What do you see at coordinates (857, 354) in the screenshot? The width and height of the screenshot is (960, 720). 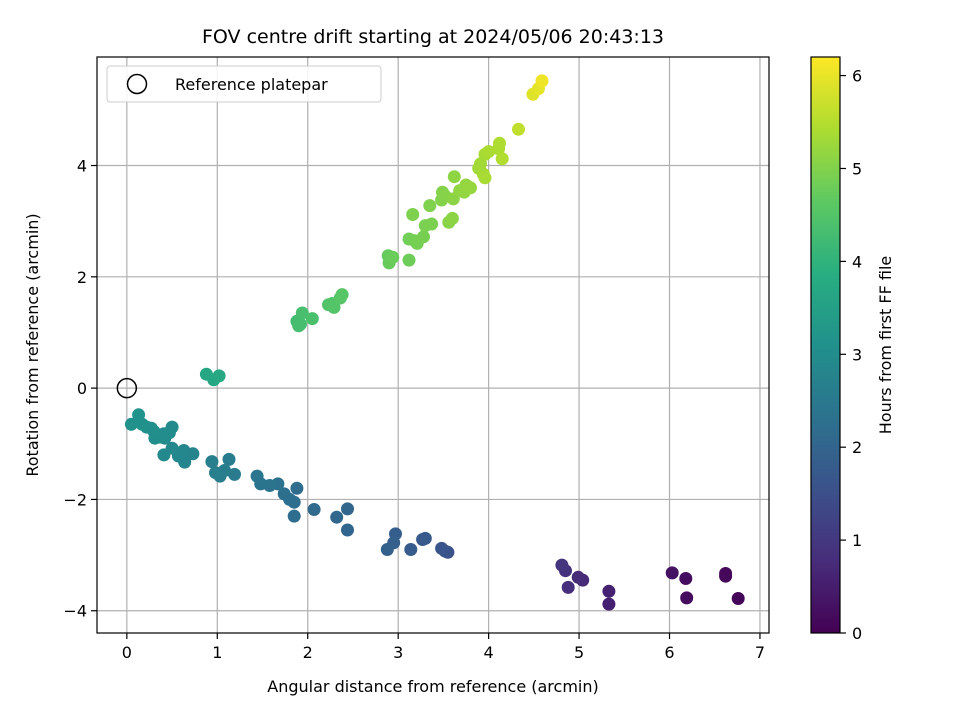 I see `colorbar-tick-label: 3` at bounding box center [857, 354].